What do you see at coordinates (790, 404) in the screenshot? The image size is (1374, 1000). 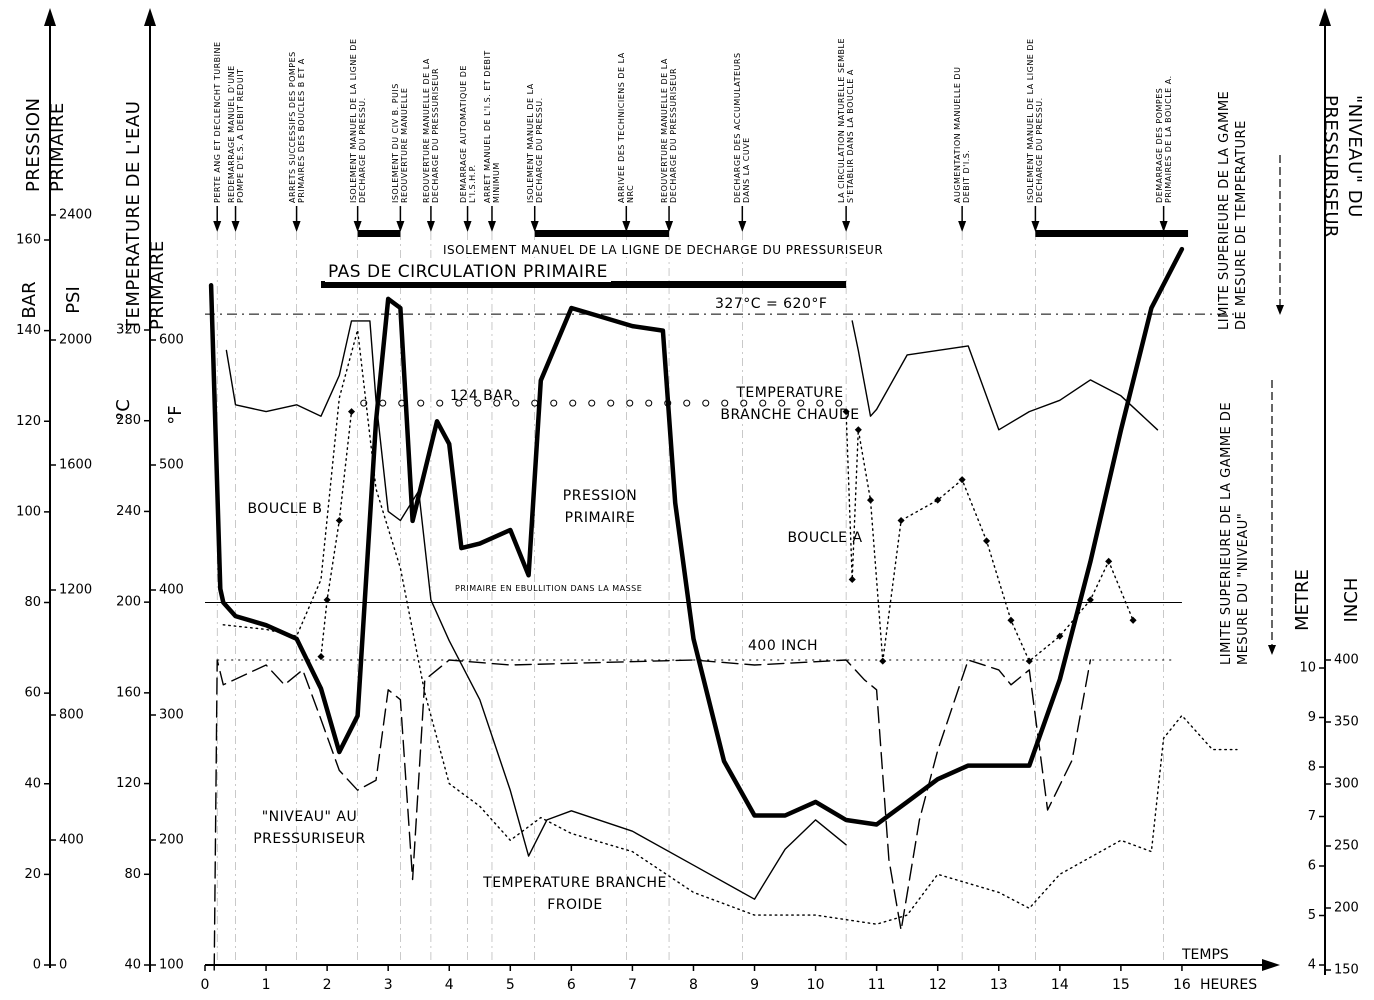 I see `series-label: TEMPERATURE BRANCHE CHAUDE` at bounding box center [790, 404].